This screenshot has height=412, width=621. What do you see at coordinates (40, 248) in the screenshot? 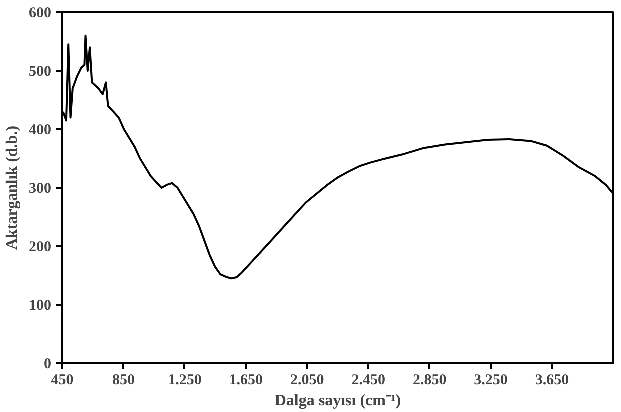
I see `y-tick-label: 200` at bounding box center [40, 248].